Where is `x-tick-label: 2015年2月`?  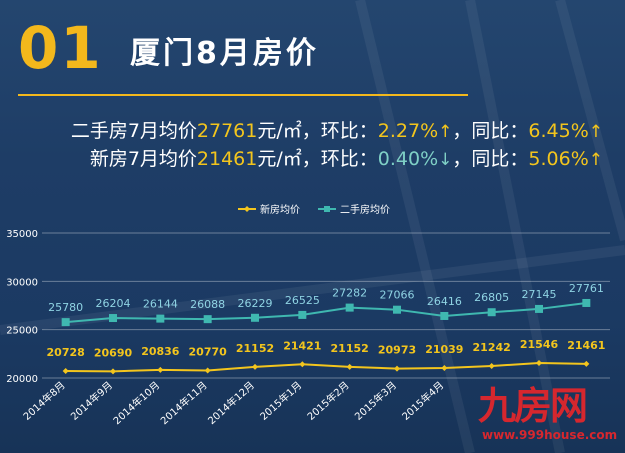 x-tick-label: 2015年2月 is located at coordinates (327, 401).